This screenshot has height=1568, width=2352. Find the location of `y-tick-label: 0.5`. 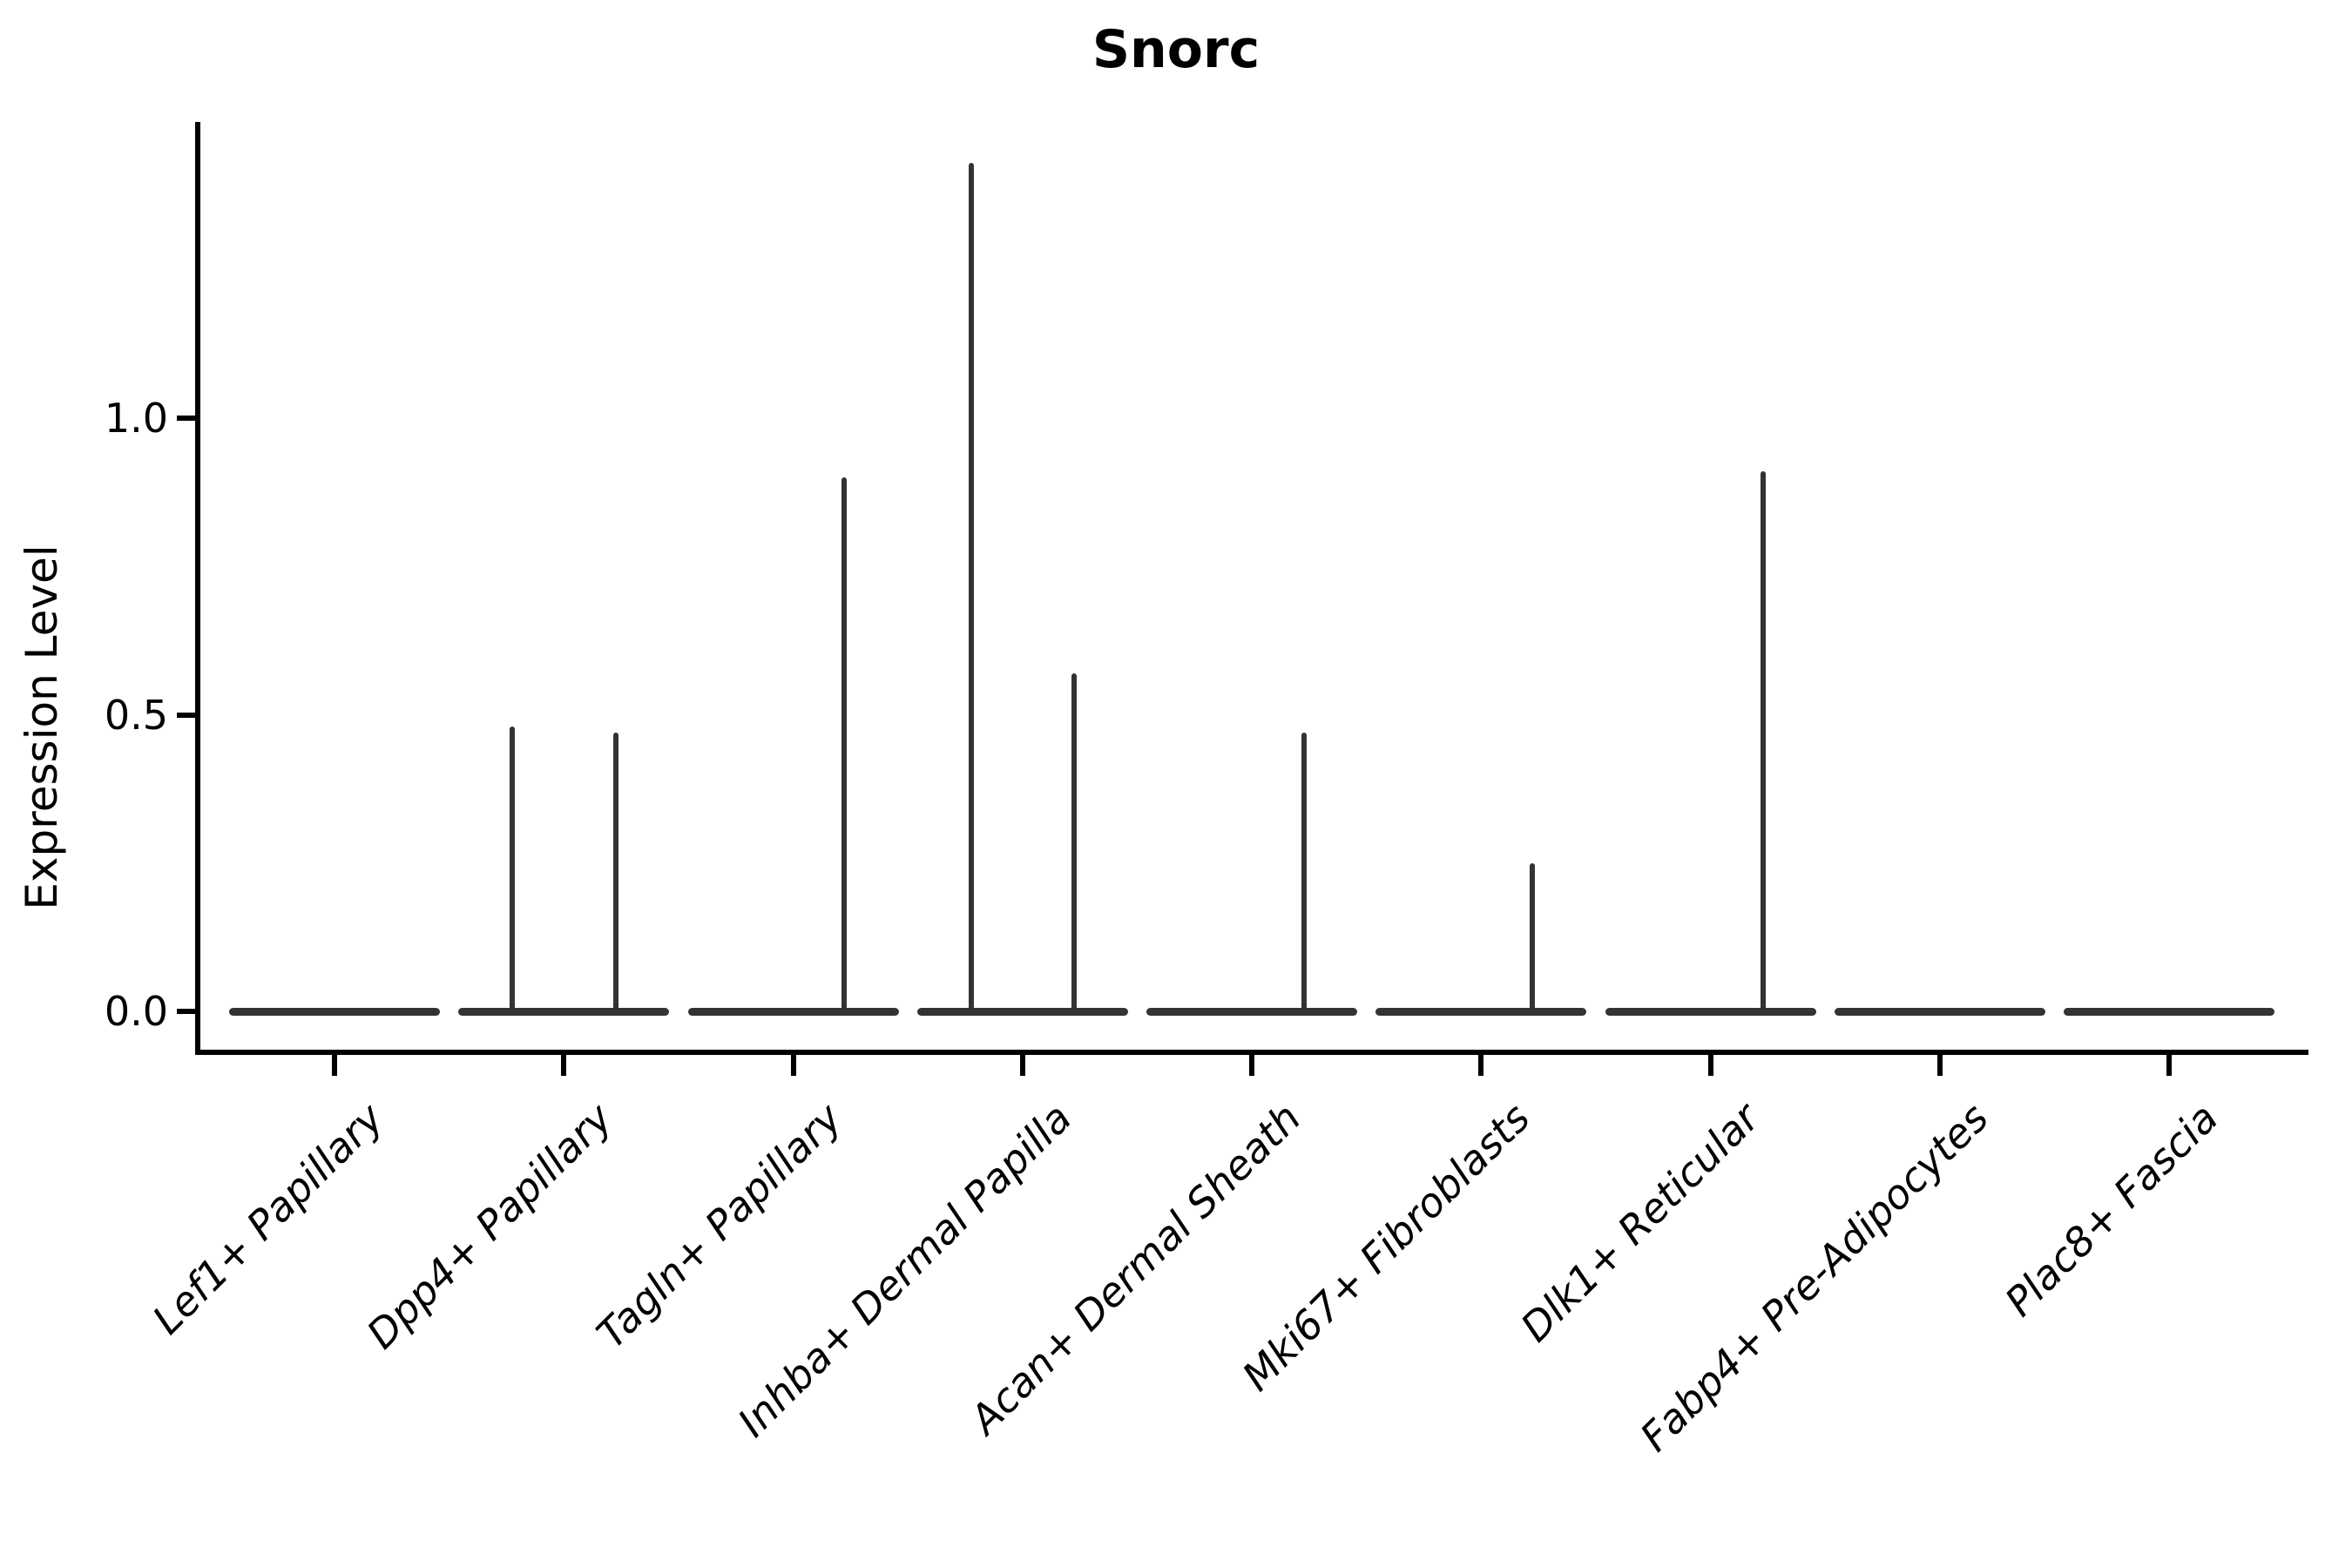

y-tick-label: 0.5 is located at coordinates (136, 715).